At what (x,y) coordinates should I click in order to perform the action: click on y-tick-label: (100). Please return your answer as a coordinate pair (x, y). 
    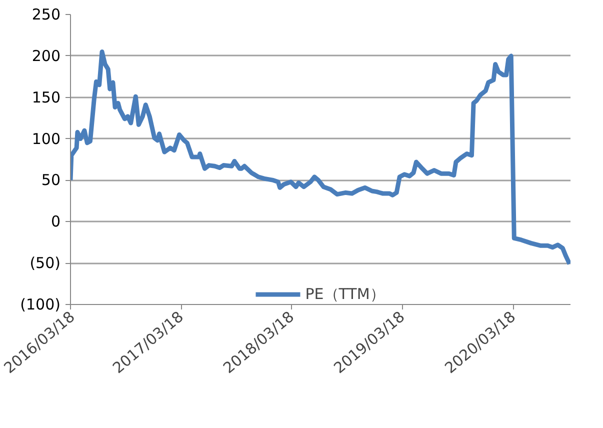
    Looking at the image, I should click on (40, 305).